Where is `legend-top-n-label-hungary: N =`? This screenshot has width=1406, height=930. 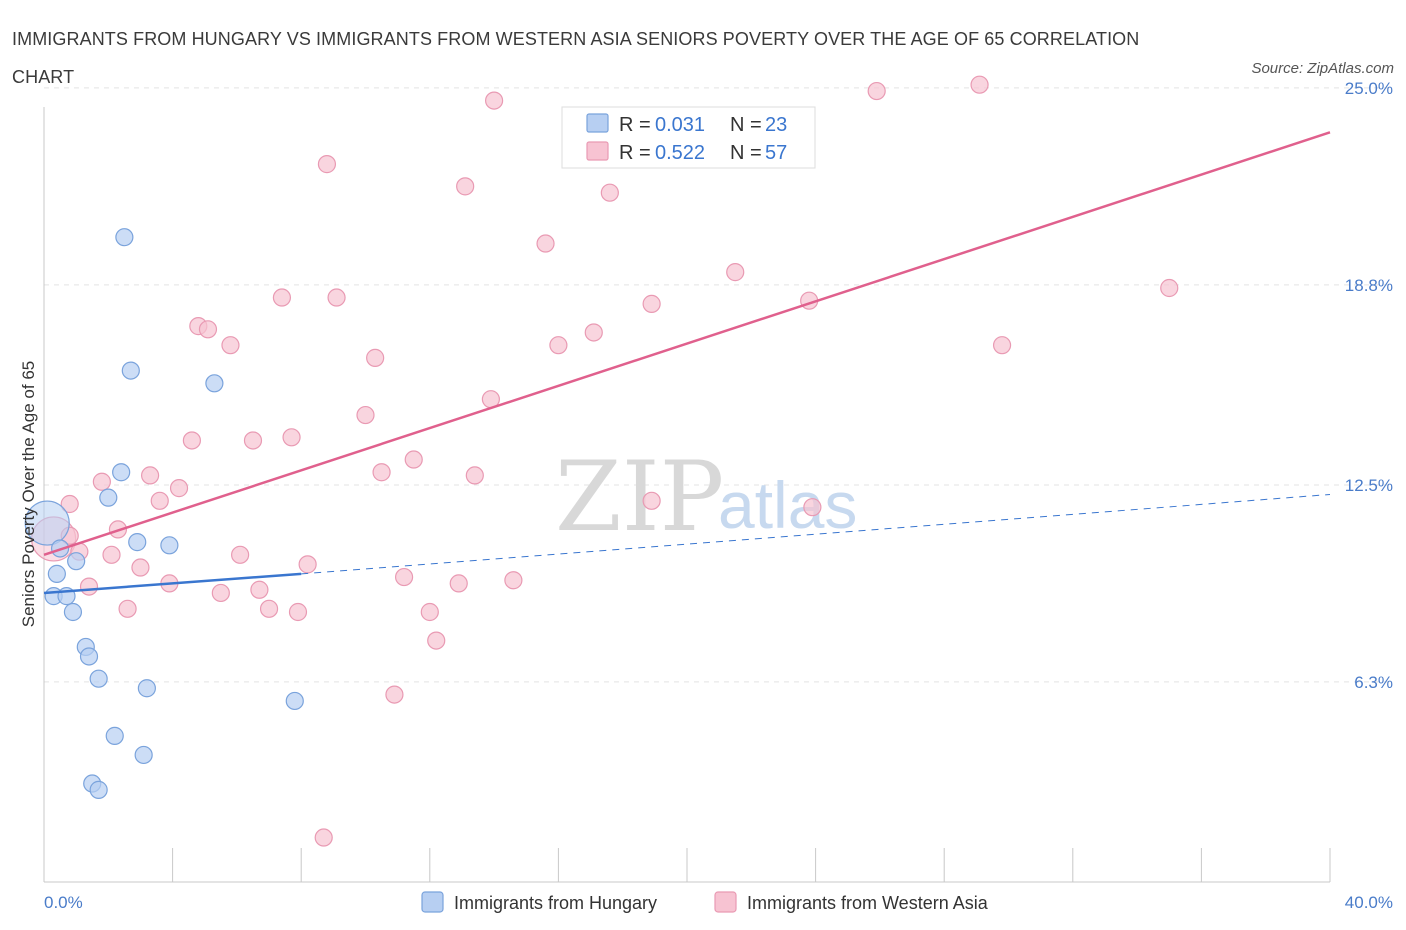
legend-top-n-label-hungary: N = is located at coordinates (746, 125).